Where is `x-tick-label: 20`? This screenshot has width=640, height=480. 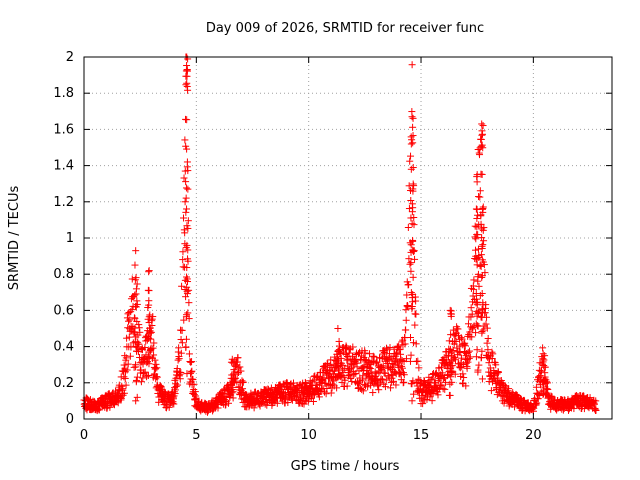
x-tick-label: 20 is located at coordinates (533, 435).